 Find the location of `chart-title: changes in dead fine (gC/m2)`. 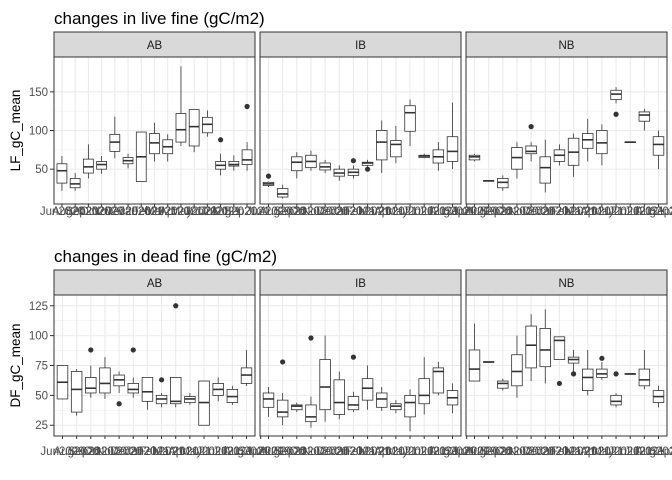

chart-title: changes in dead fine (gC/m2) is located at coordinates (165, 256).